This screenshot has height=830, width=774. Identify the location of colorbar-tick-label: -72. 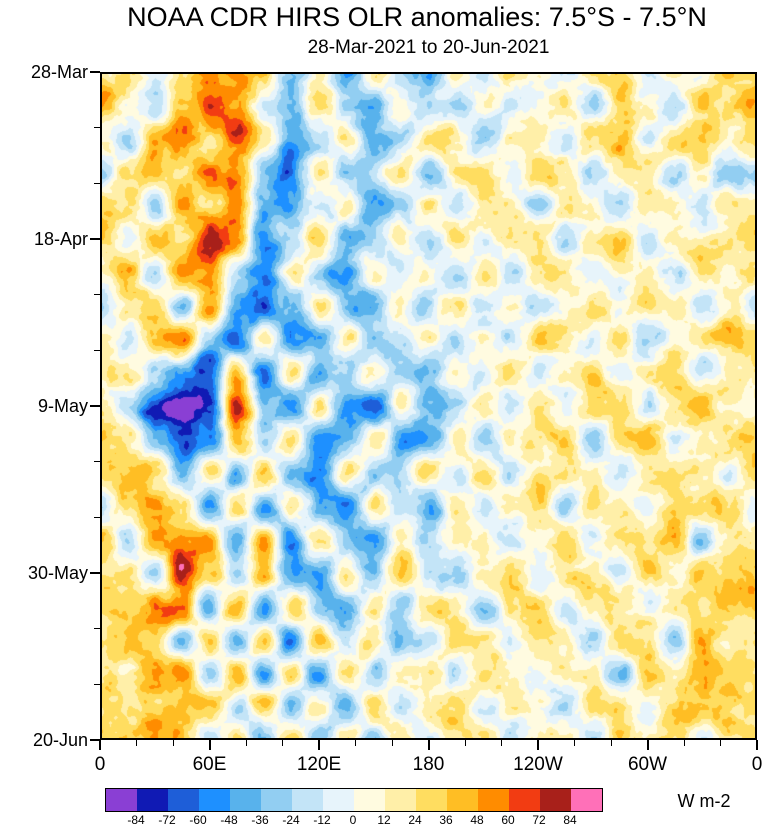
(167, 820).